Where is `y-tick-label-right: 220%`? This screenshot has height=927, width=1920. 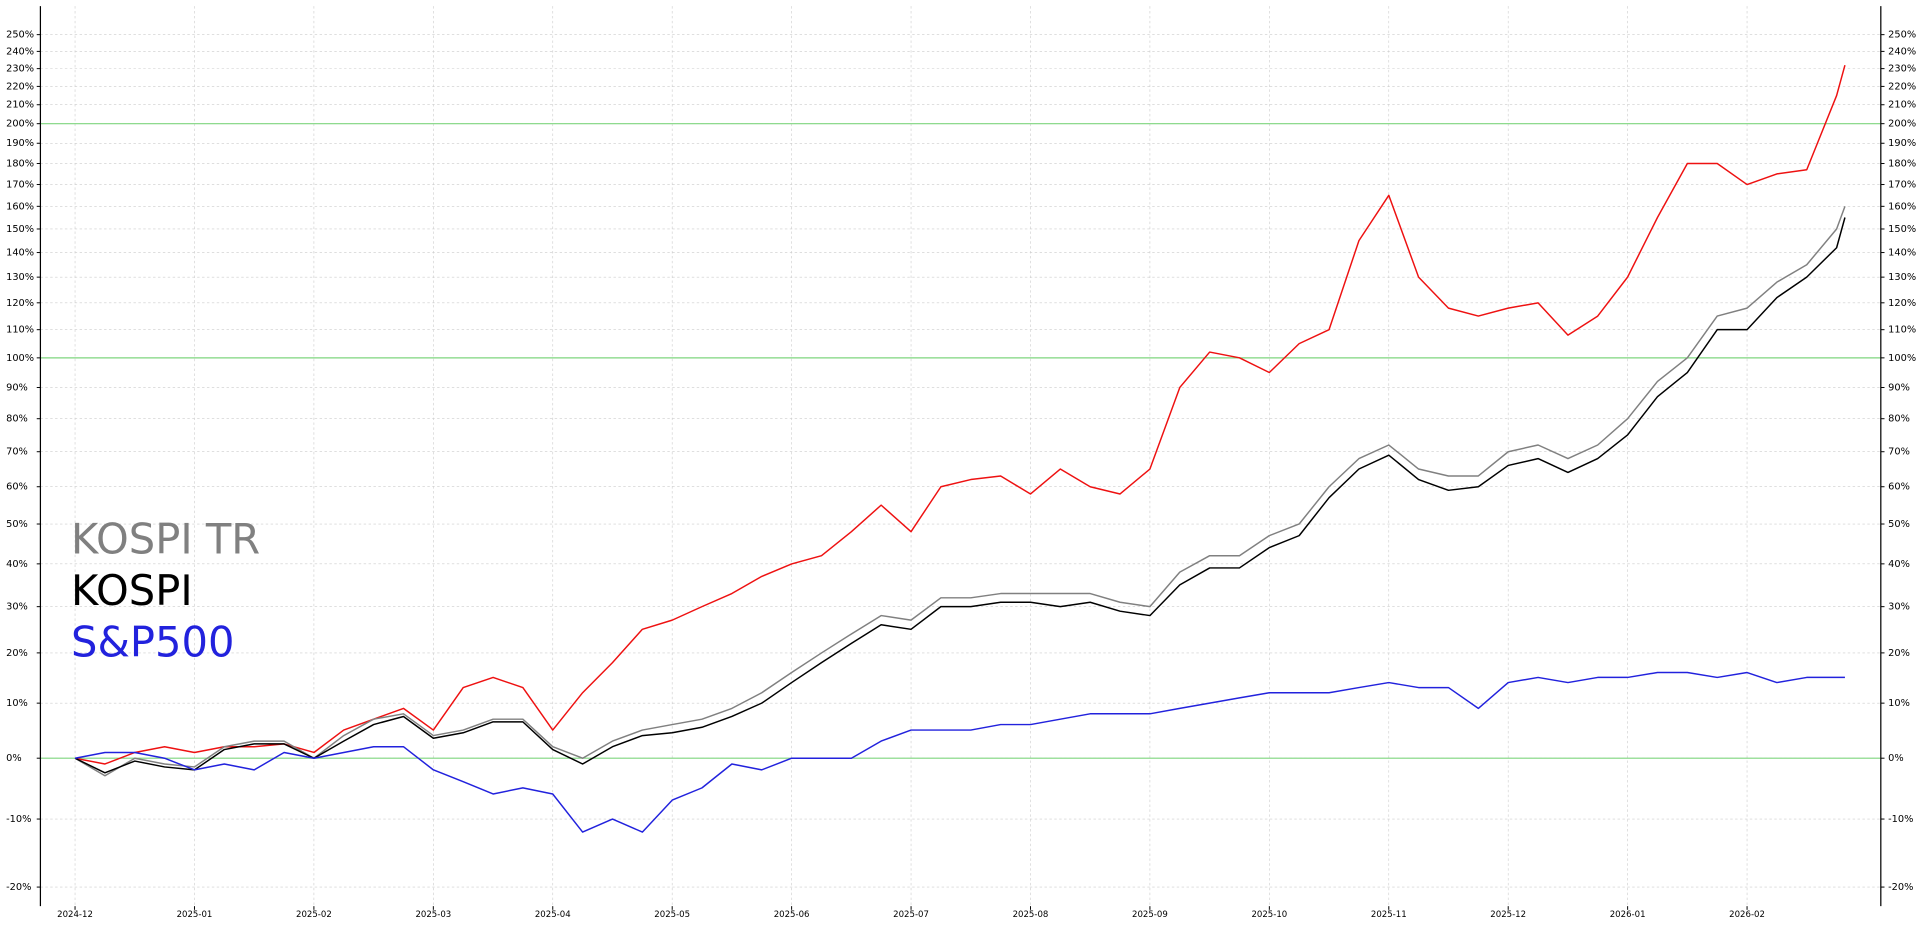
y-tick-label-right: 220% is located at coordinates (1902, 86).